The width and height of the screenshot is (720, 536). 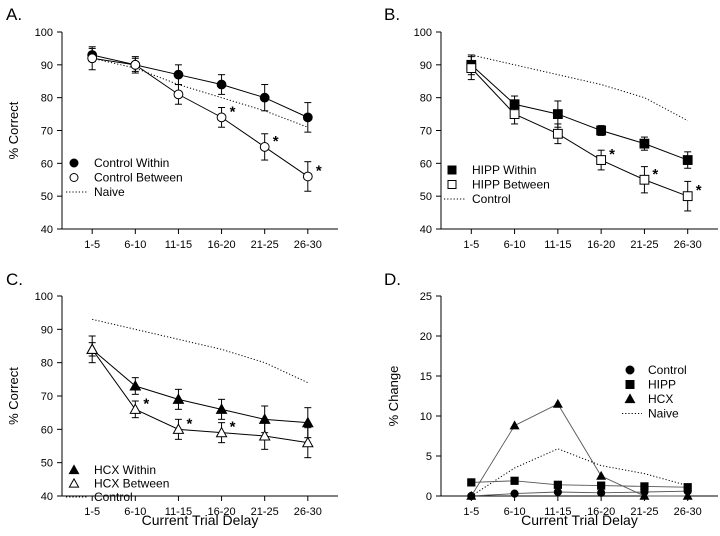 I want to click on y-tick-label: 10, so click(x=426, y=417).